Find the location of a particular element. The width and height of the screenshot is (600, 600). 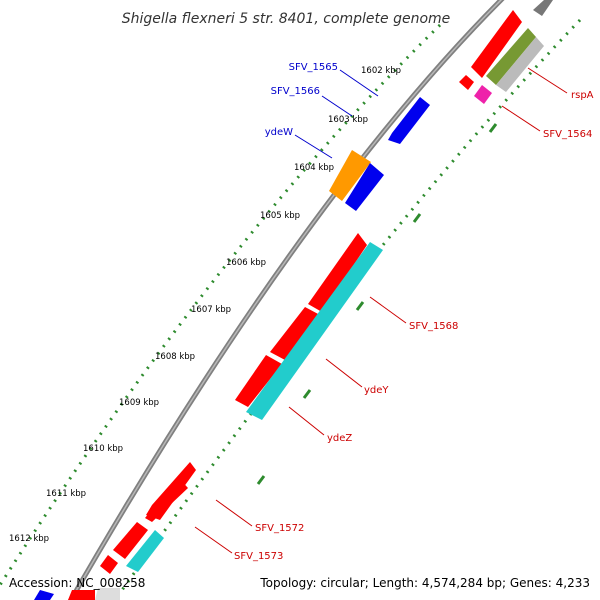

gene-label-rspa: rspA is located at coordinates (582, 95).